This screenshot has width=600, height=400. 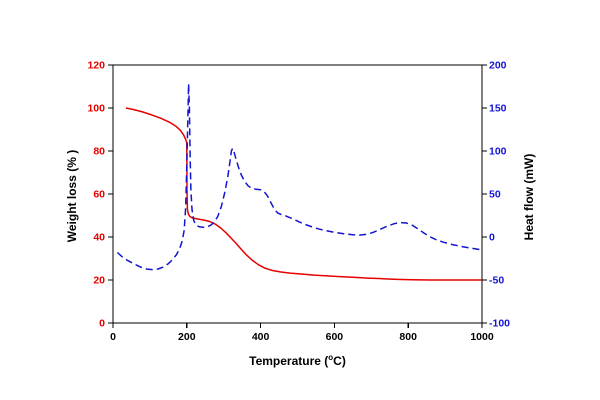 I want to click on x-tick-label: 600, so click(x=335, y=337).